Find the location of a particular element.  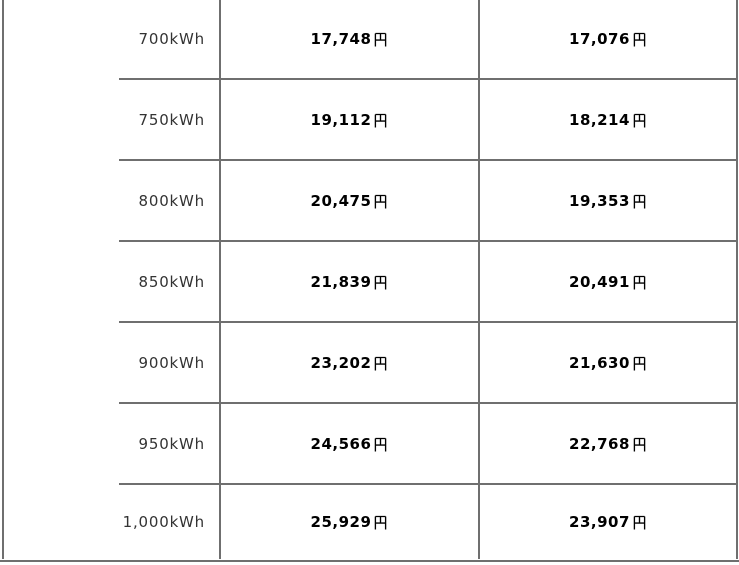

usage-cell: 850kWh is located at coordinates (169, 282).